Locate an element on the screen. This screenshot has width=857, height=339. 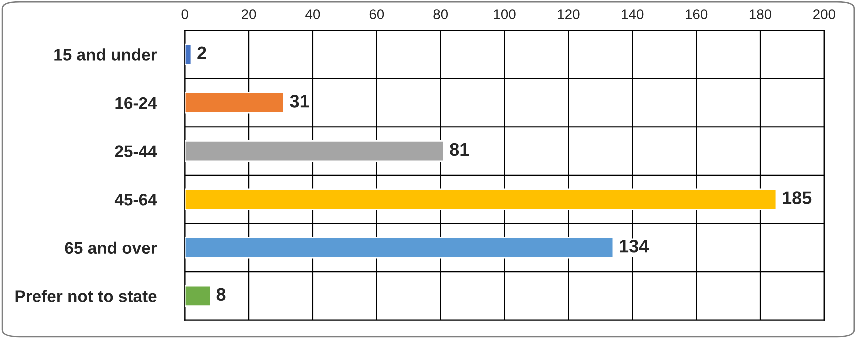
x-tick-label: 100 is located at coordinates (505, 15).